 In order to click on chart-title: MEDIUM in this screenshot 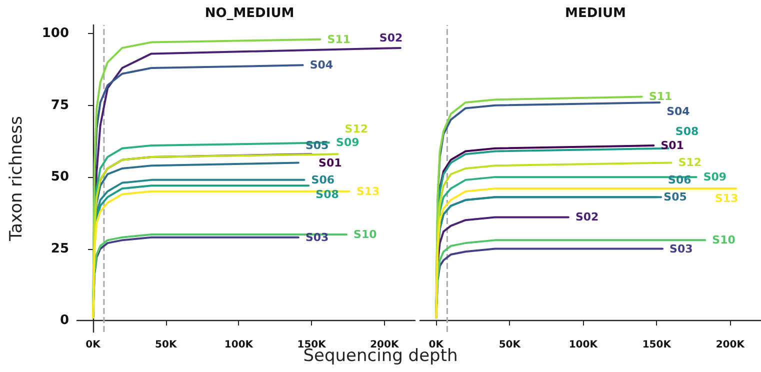, I will do `click(595, 13)`.